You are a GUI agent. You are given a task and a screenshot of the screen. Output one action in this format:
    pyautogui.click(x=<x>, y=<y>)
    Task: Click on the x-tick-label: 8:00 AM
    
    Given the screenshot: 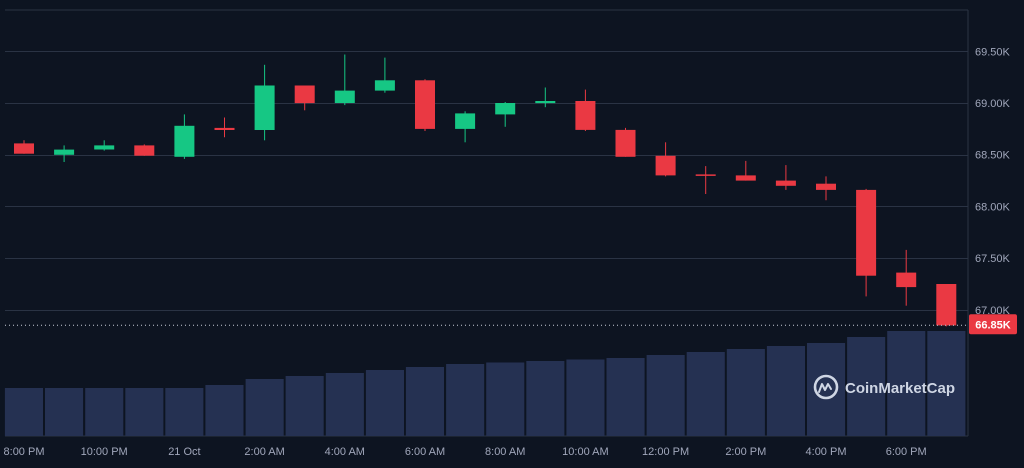 What is the action you would take?
    pyautogui.click(x=505, y=452)
    